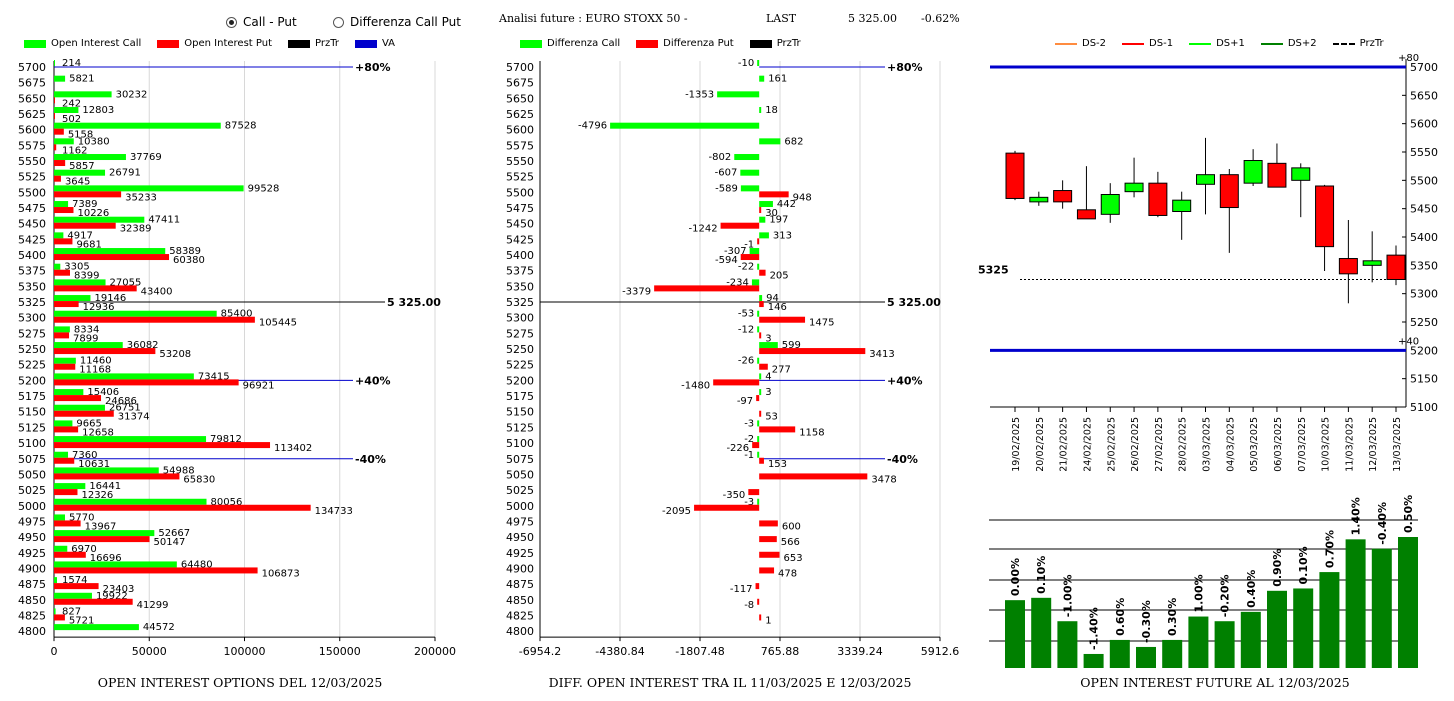  What do you see at coordinates (593, 18) in the screenshot?
I see `analysis-title: Analisi future : EURO STOXX 50 -` at bounding box center [593, 18].